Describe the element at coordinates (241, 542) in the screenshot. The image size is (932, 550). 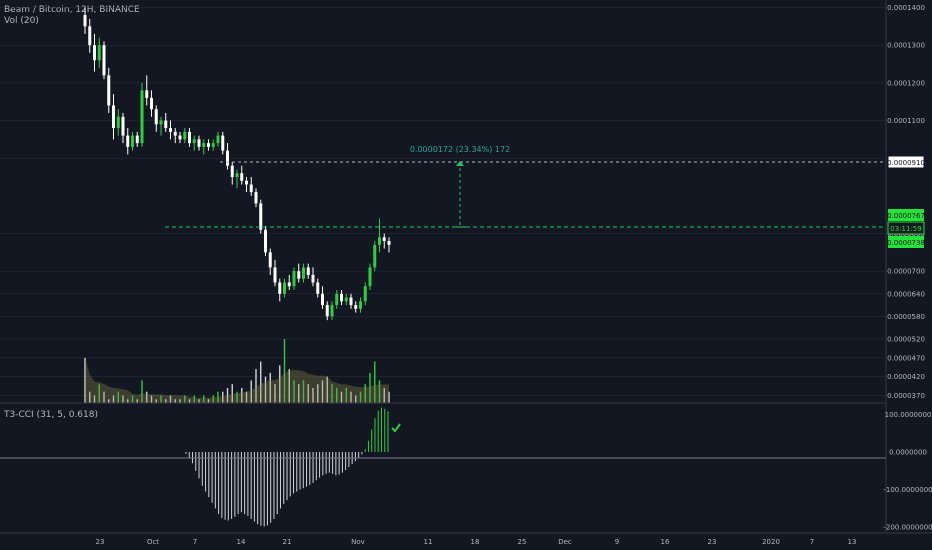
I see `time-tick-label: 14` at that location.